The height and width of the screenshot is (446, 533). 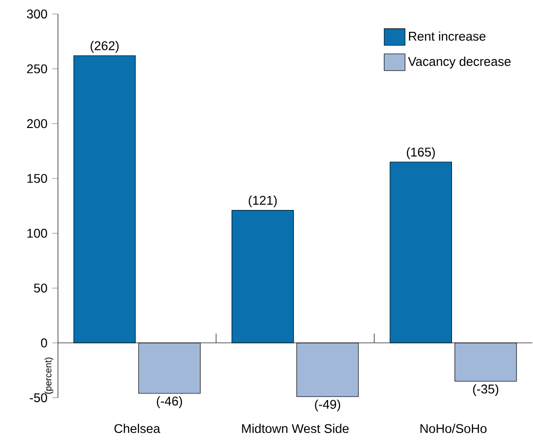 What do you see at coordinates (37, 179) in the screenshot?
I see `y-tick-label: 150` at bounding box center [37, 179].